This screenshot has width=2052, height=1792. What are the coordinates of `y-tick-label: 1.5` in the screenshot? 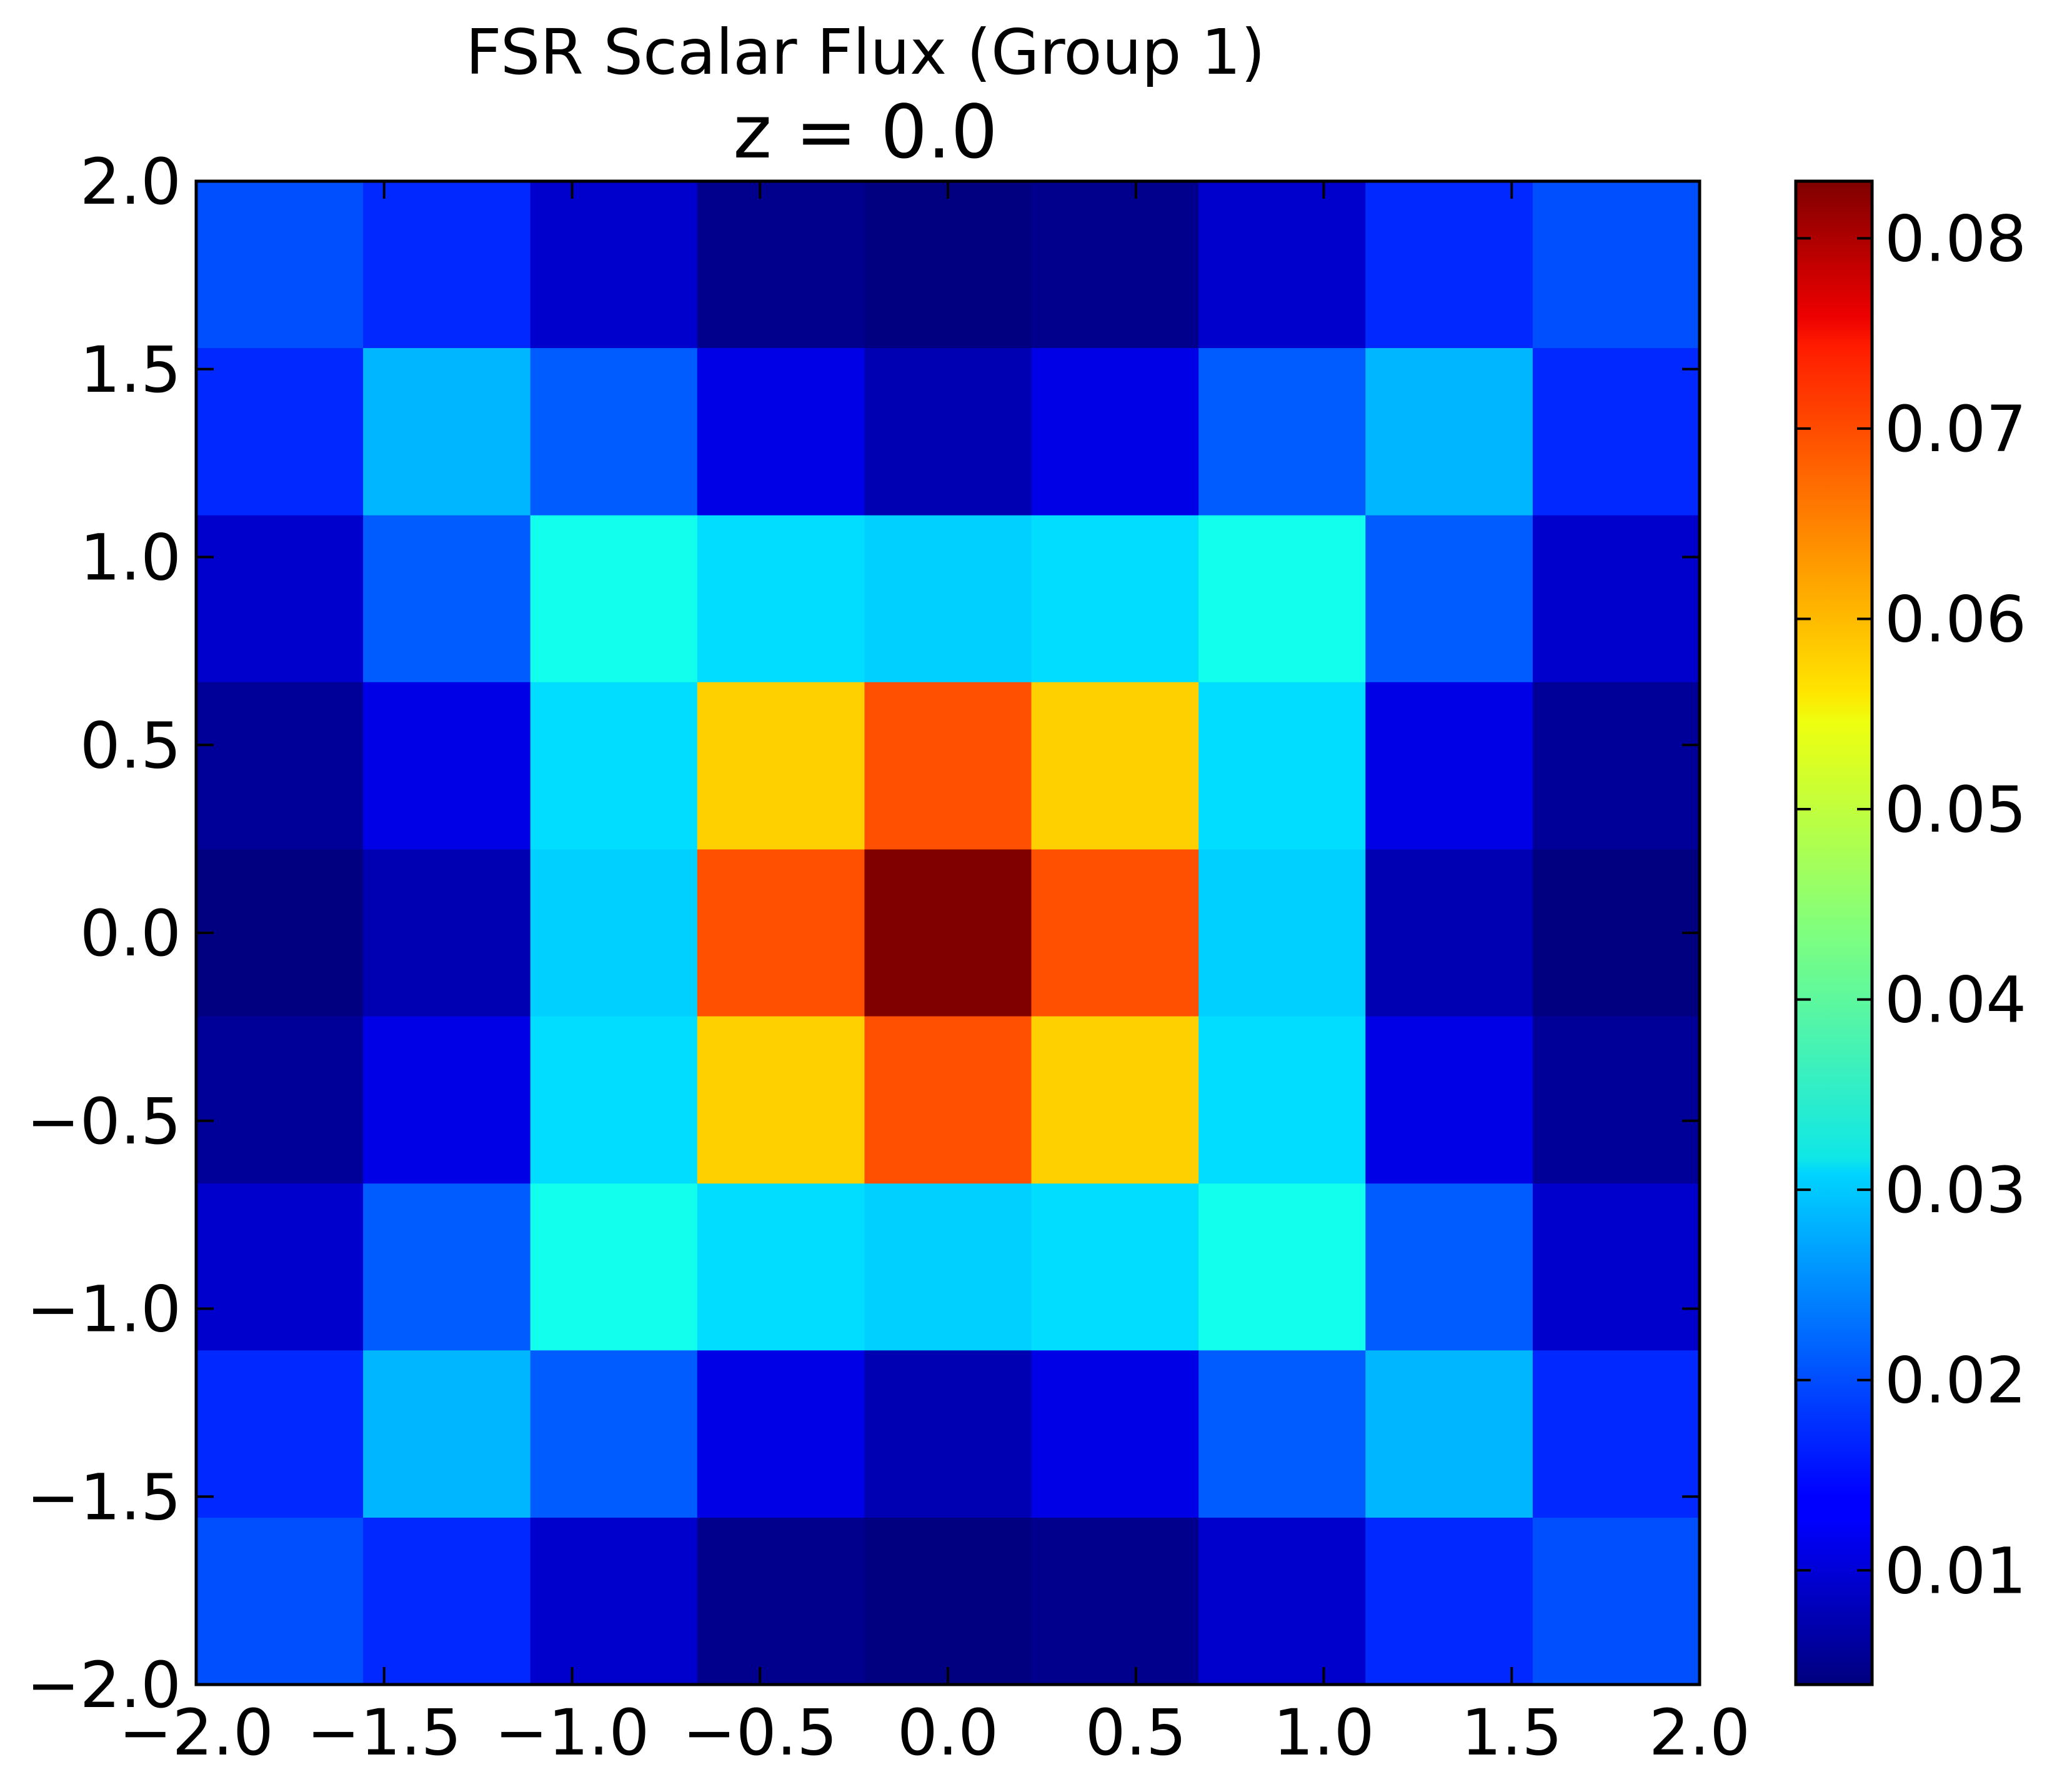 It's located at (130, 370).